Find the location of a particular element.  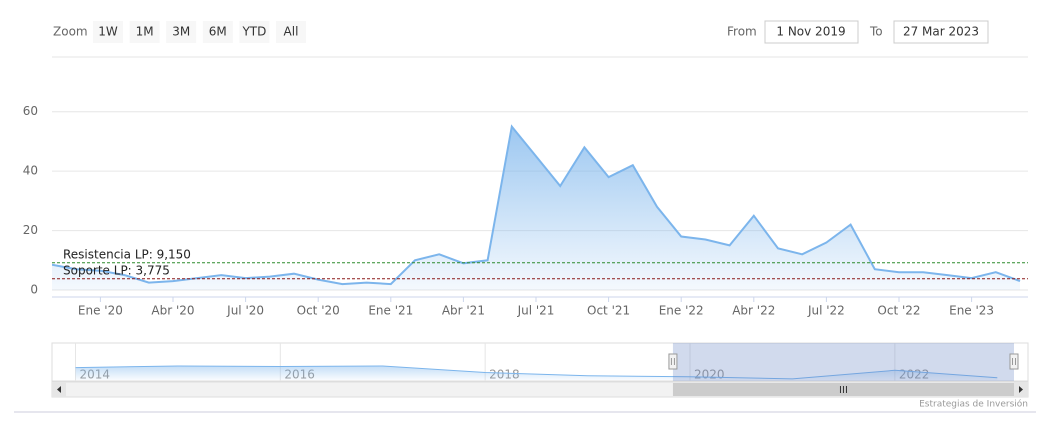

from-value: 1 Nov 2019 is located at coordinates (810, 32).